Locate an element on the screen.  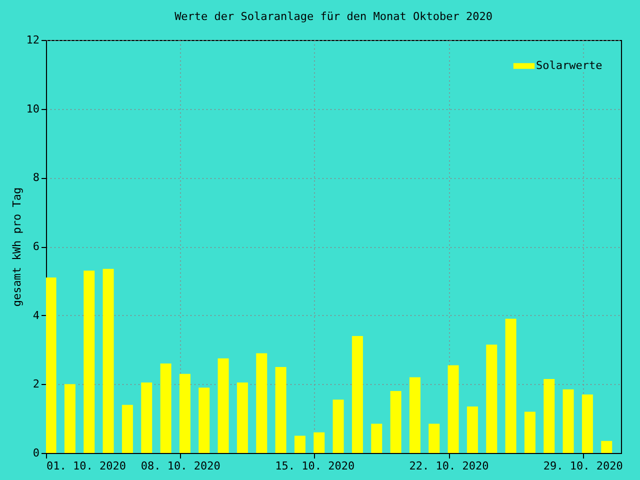
x-tick-label: 15. 10. 2020 is located at coordinates (315, 466).